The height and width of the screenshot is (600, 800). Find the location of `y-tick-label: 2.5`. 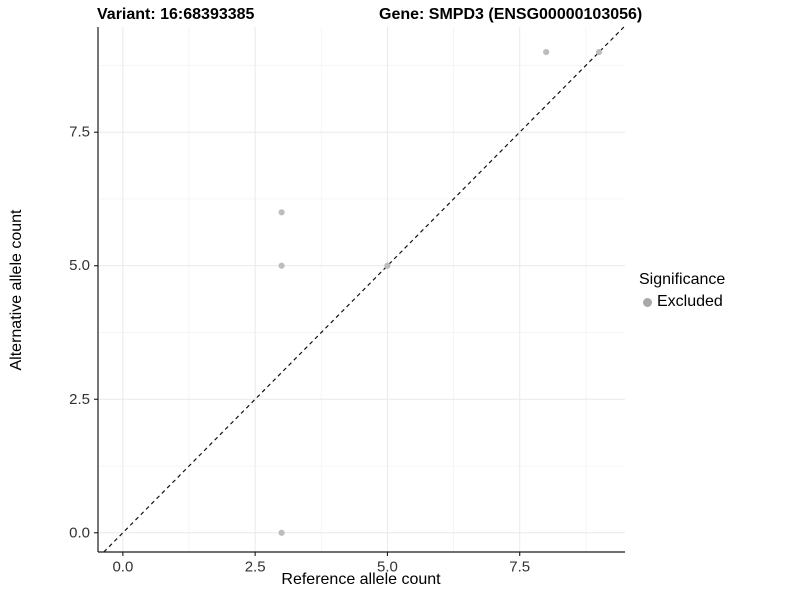

y-tick-label: 2.5 is located at coordinates (79, 399).